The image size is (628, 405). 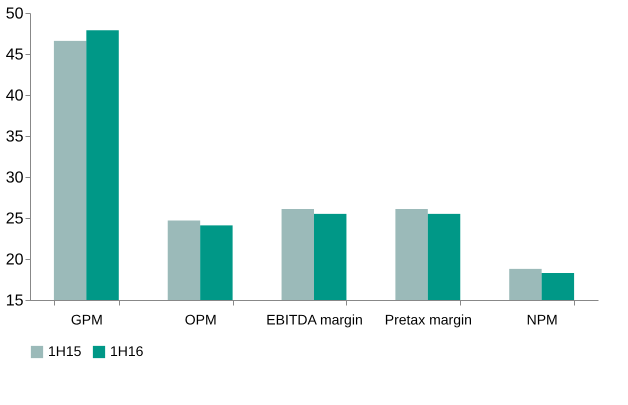 I want to click on y-tick-label: 25, so click(x=15, y=219).